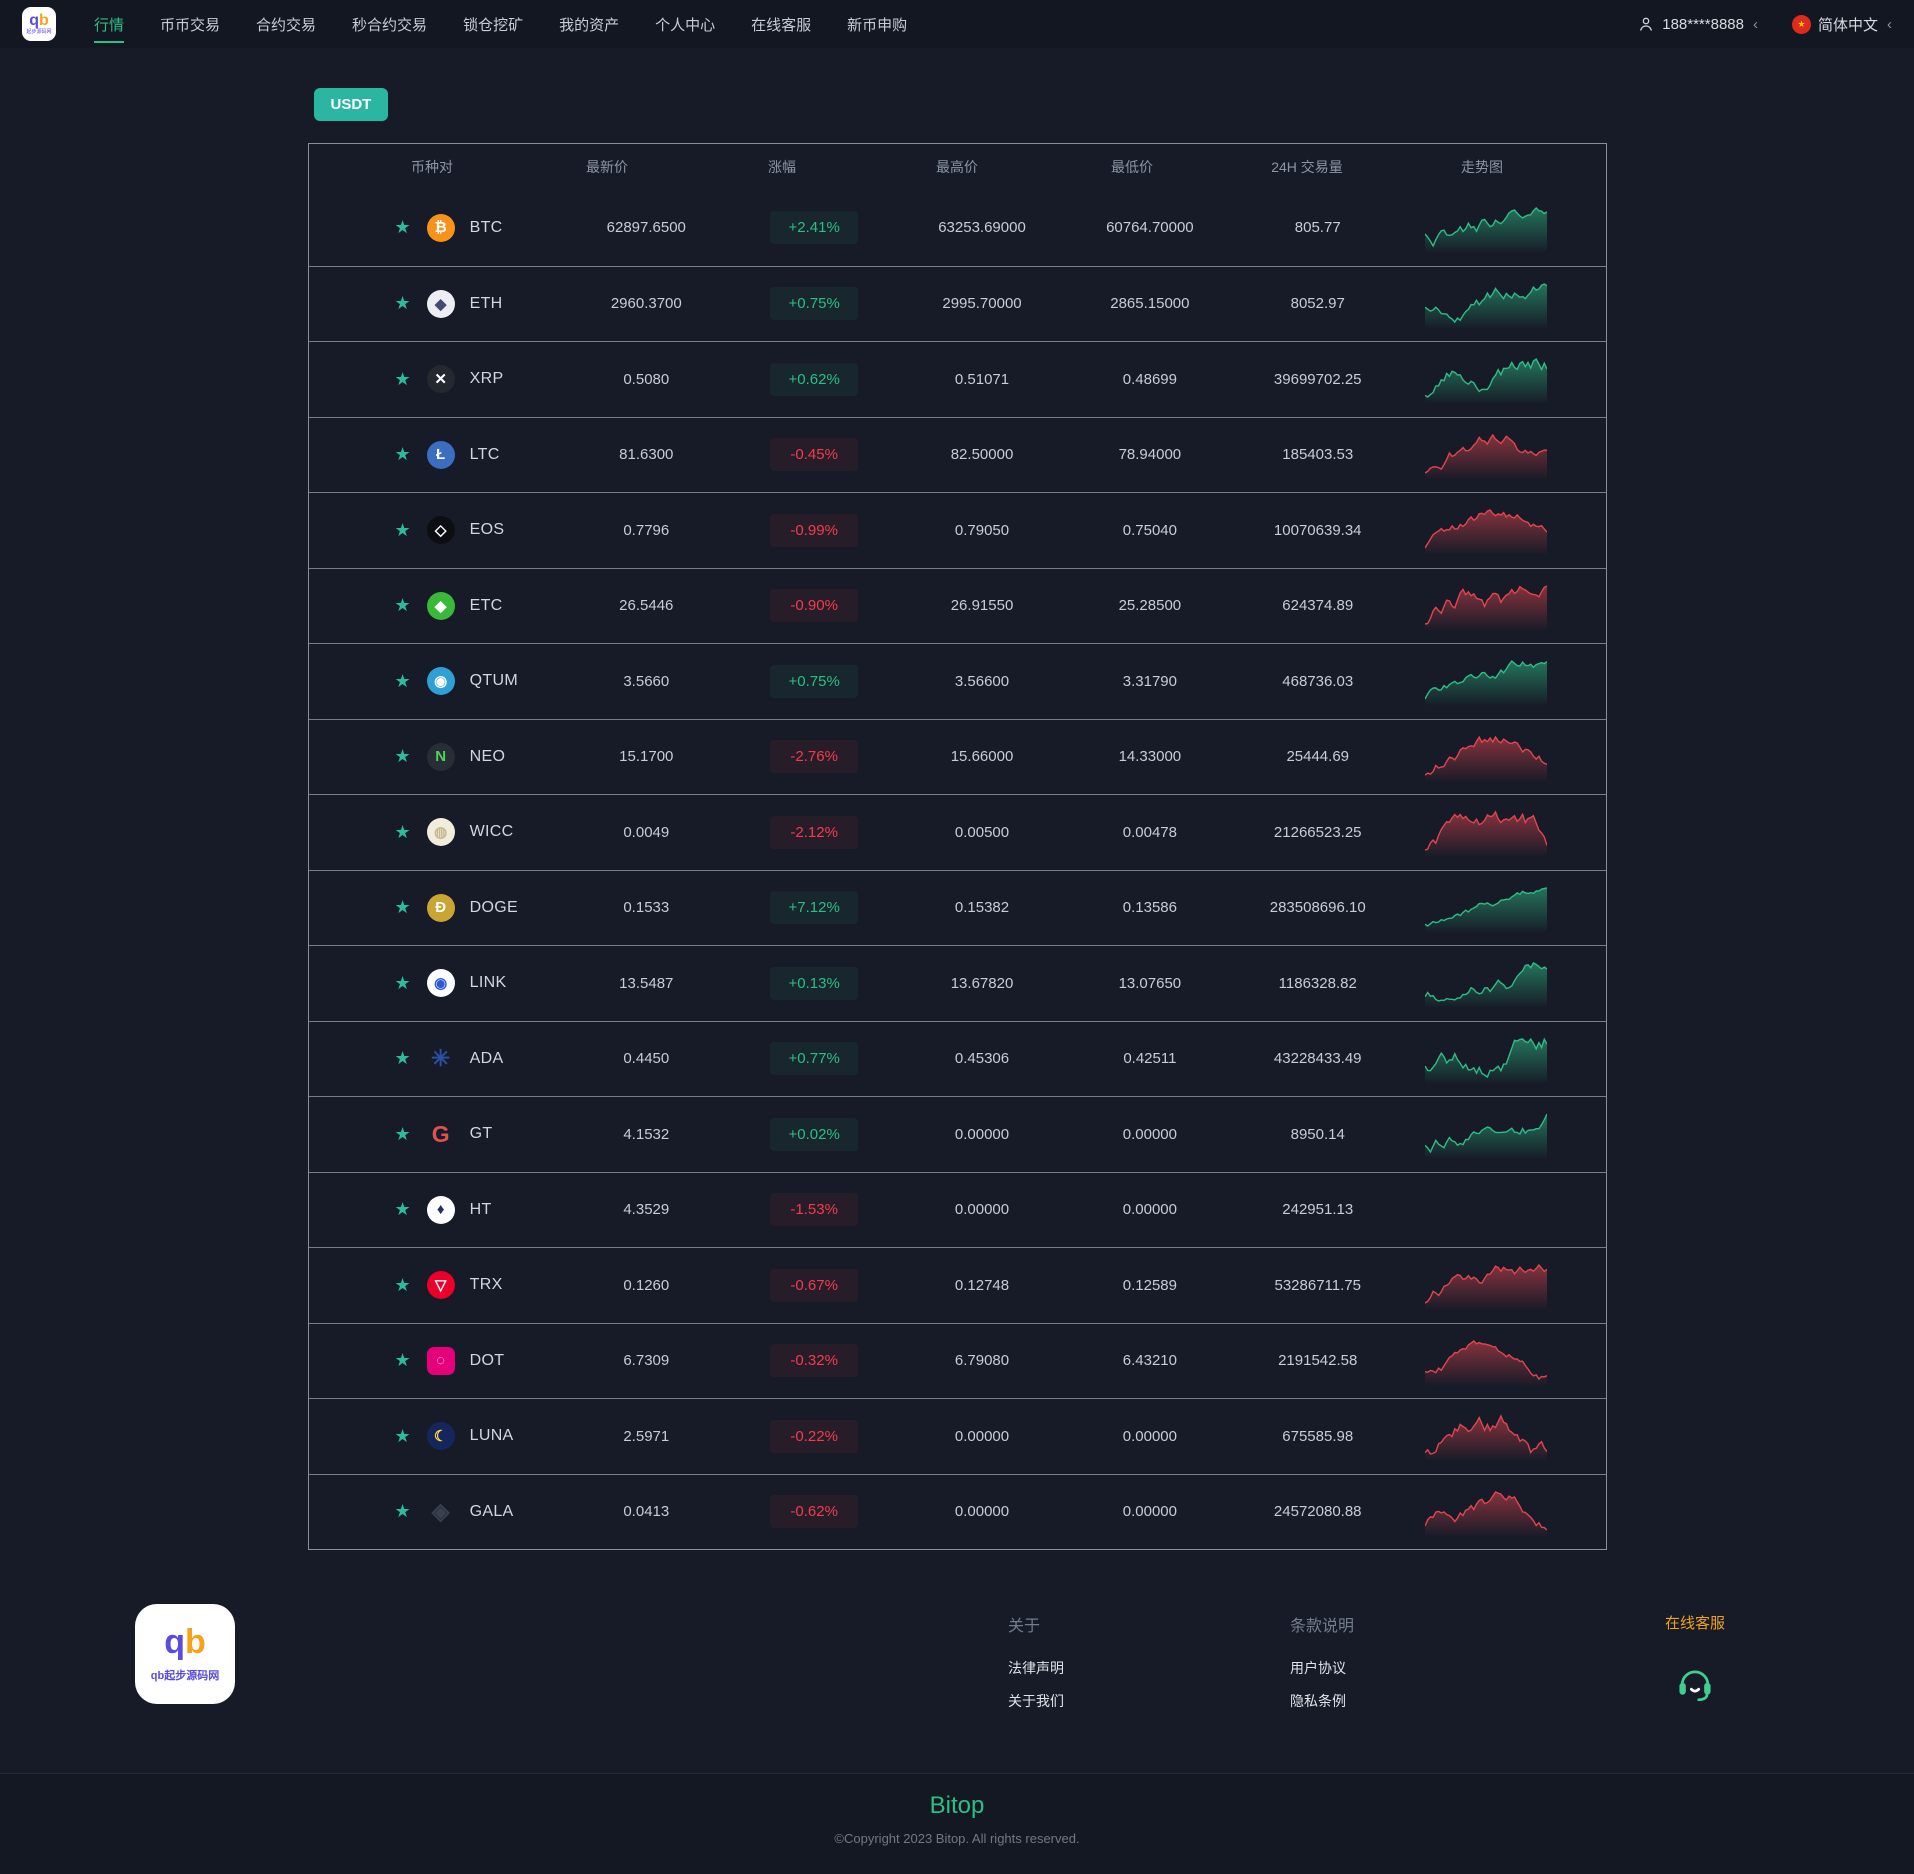 The image size is (1914, 1874). What do you see at coordinates (814, 1285) in the screenshot?
I see `change-badge: -0.67%` at bounding box center [814, 1285].